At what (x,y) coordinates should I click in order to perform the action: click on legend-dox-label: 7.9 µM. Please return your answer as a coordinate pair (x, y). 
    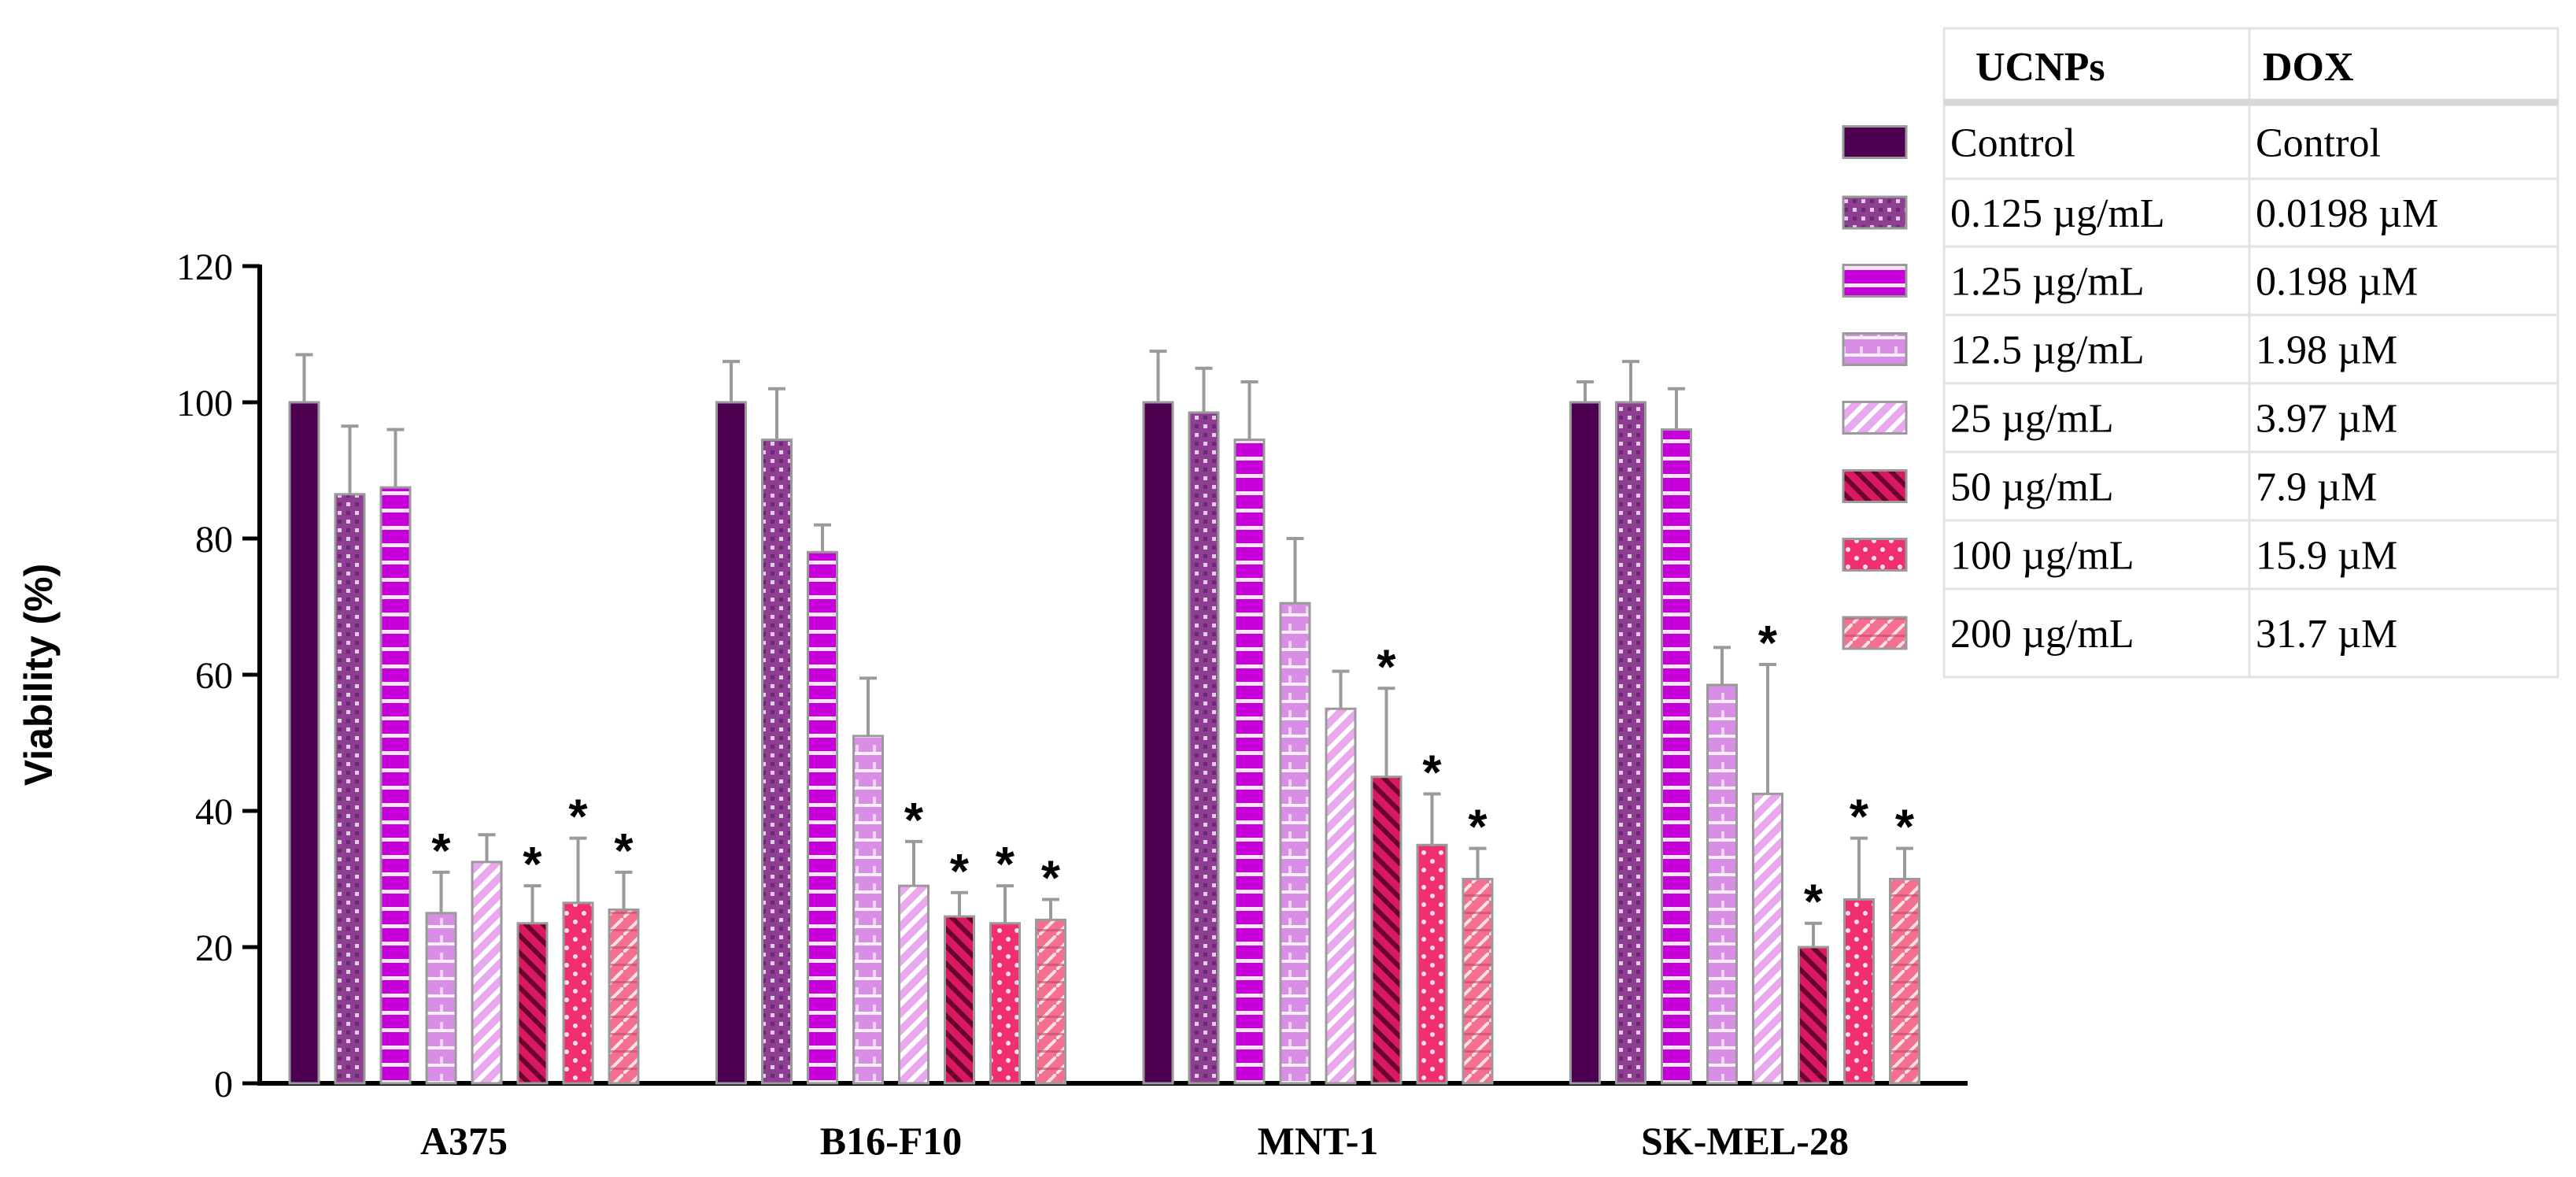
    Looking at the image, I should click on (2316, 488).